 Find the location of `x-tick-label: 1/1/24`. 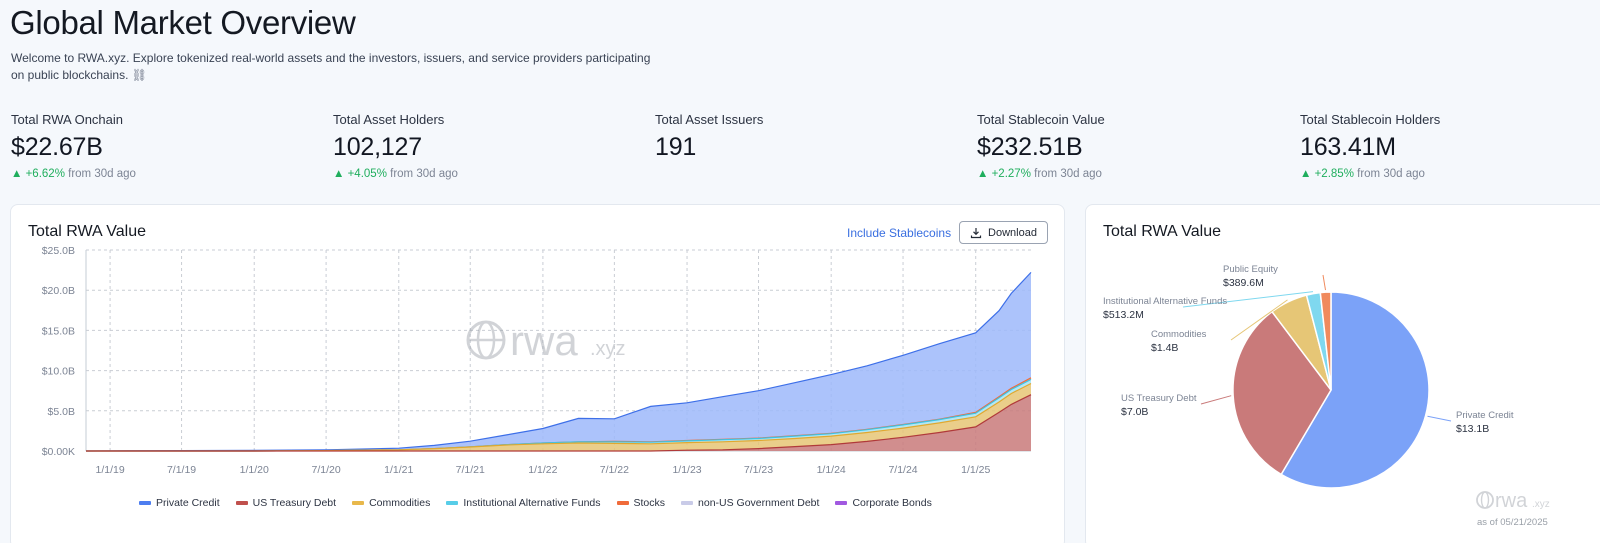

x-tick-label: 1/1/24 is located at coordinates (831, 470).